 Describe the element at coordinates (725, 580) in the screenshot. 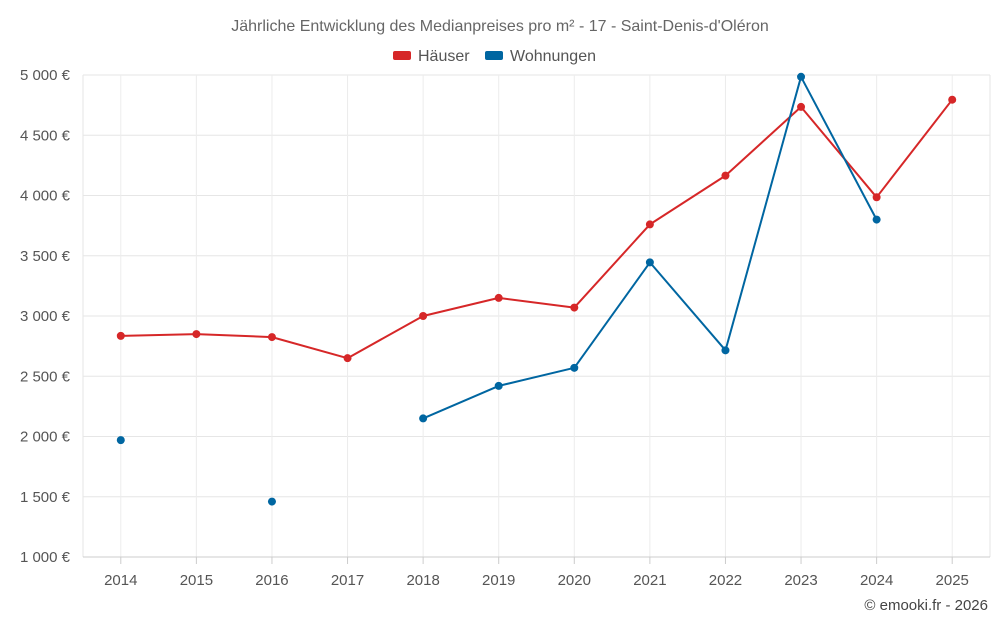

I see `x-tick-label: 2022` at that location.